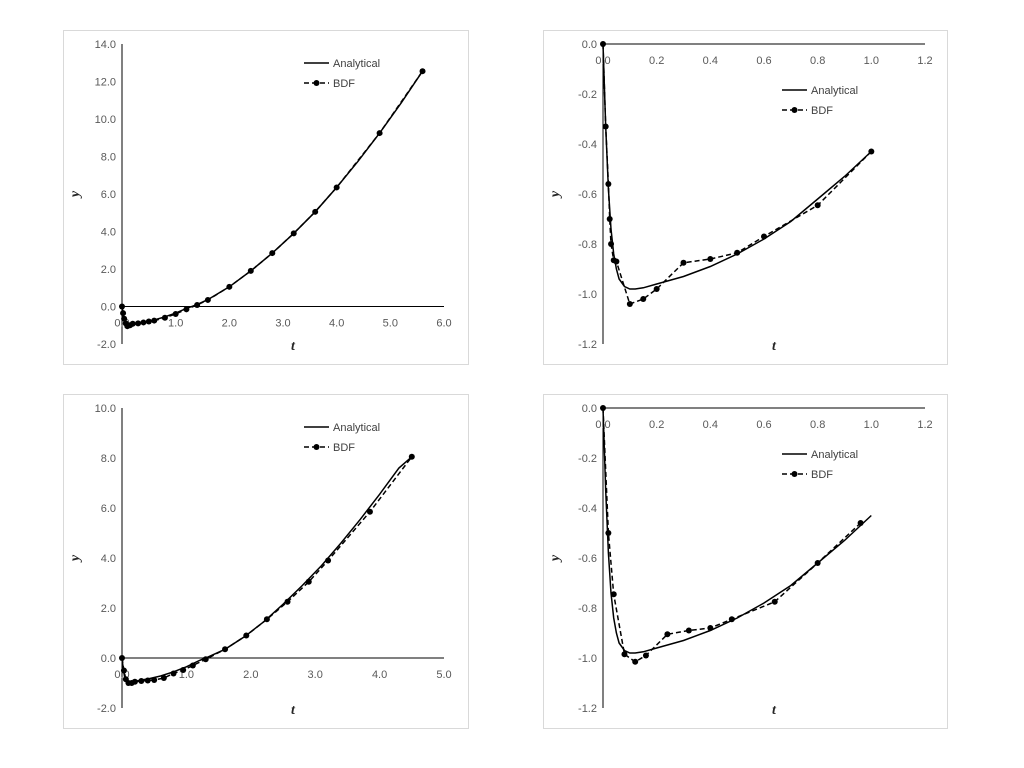 The height and width of the screenshot is (768, 1024). I want to click on x-tick-label: 0.2, so click(656, 61).